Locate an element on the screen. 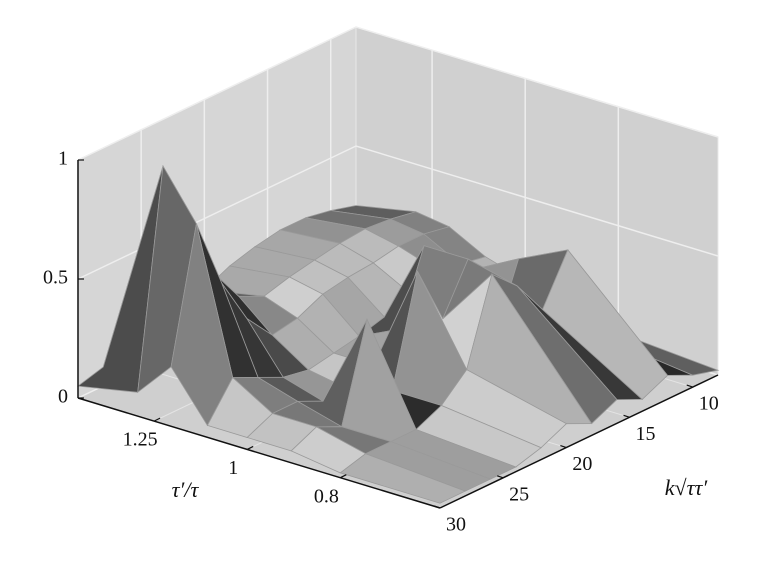 The height and width of the screenshot is (574, 770). x-axis is located at coordinates (579, 441).